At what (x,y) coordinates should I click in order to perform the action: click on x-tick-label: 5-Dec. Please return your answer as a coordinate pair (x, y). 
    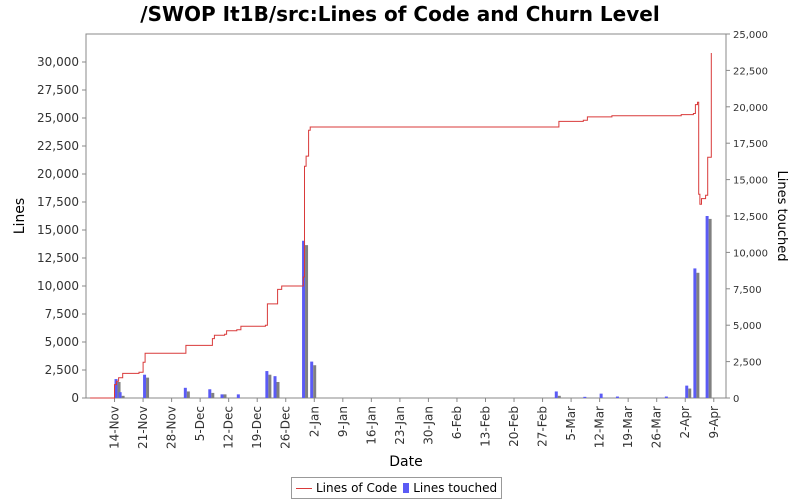
    Looking at the image, I should click on (200, 423).